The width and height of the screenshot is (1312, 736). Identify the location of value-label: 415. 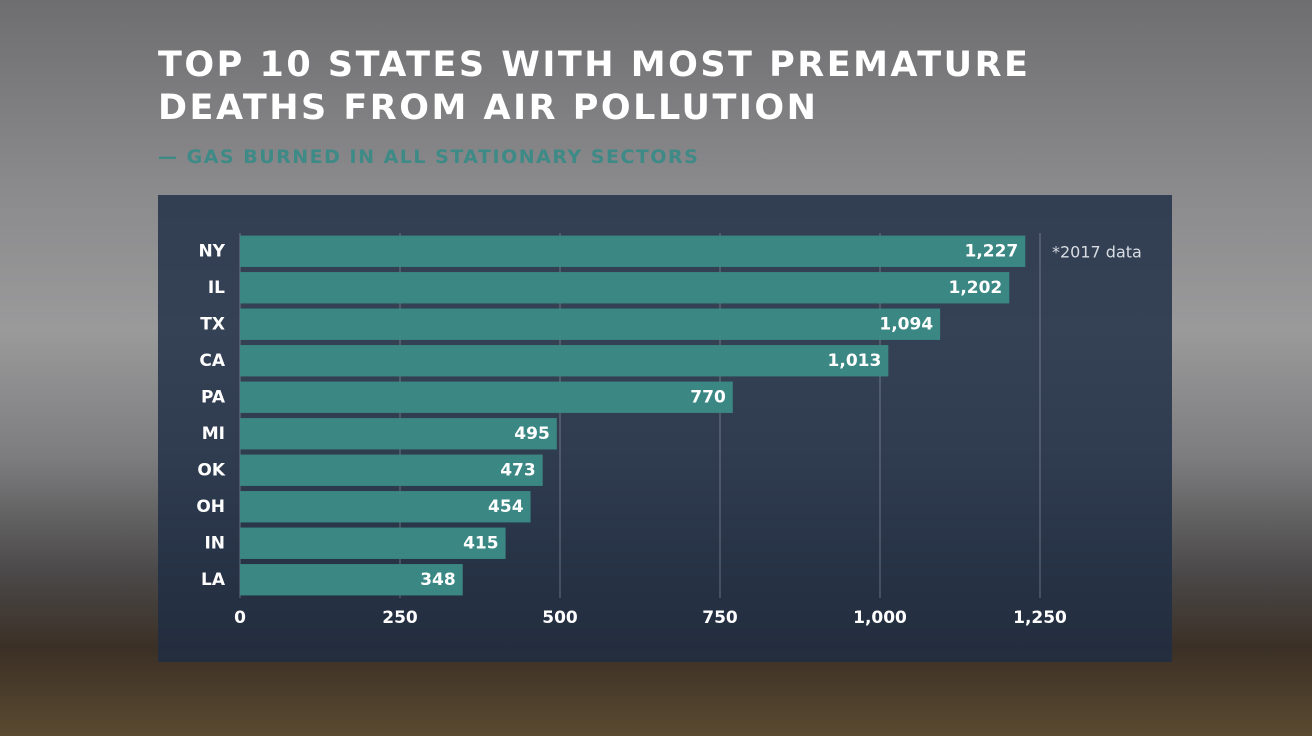
(481, 543).